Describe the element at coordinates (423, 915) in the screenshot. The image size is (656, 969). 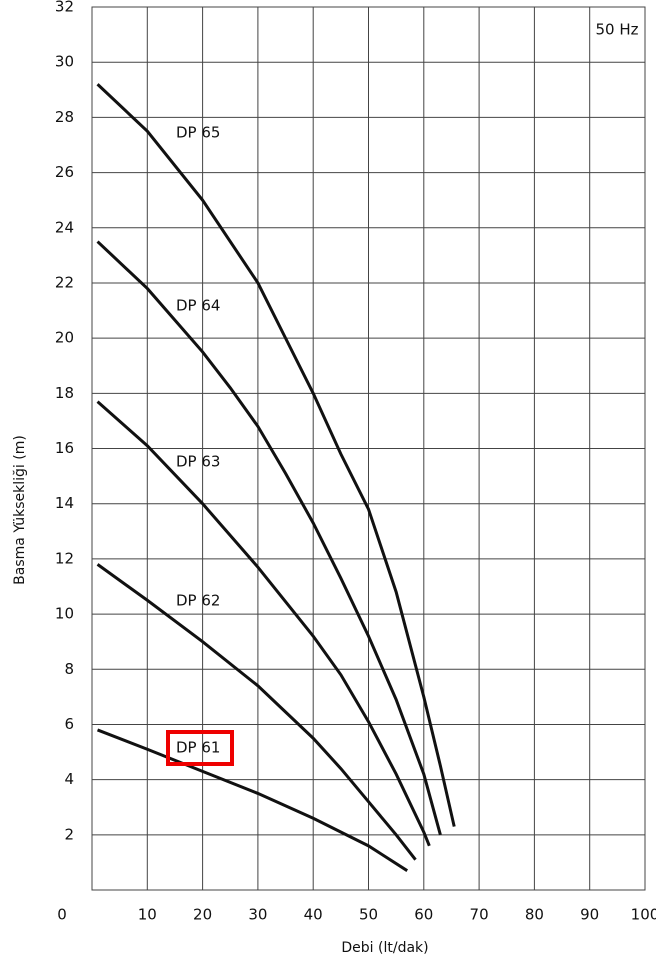
I see `x-tick-label: 60` at that location.